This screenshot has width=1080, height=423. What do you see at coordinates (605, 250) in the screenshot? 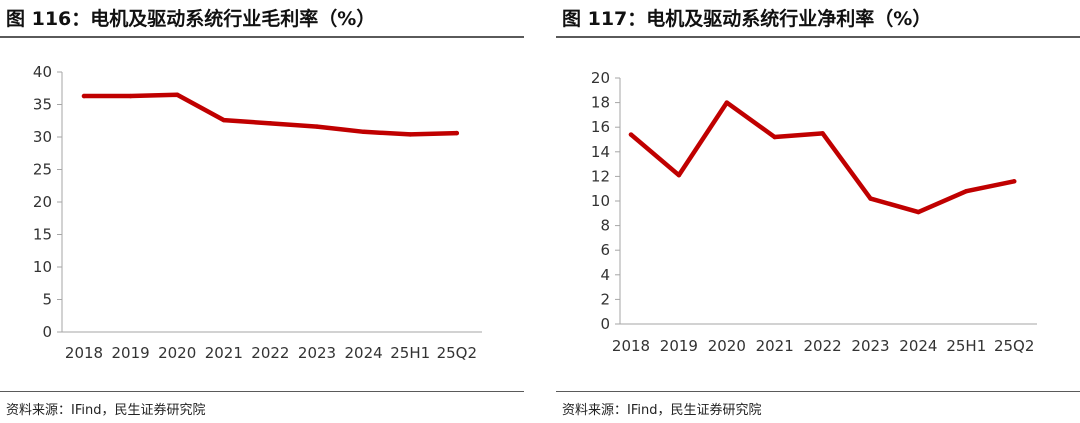
I see `y-tick-label: 6` at bounding box center [605, 250].